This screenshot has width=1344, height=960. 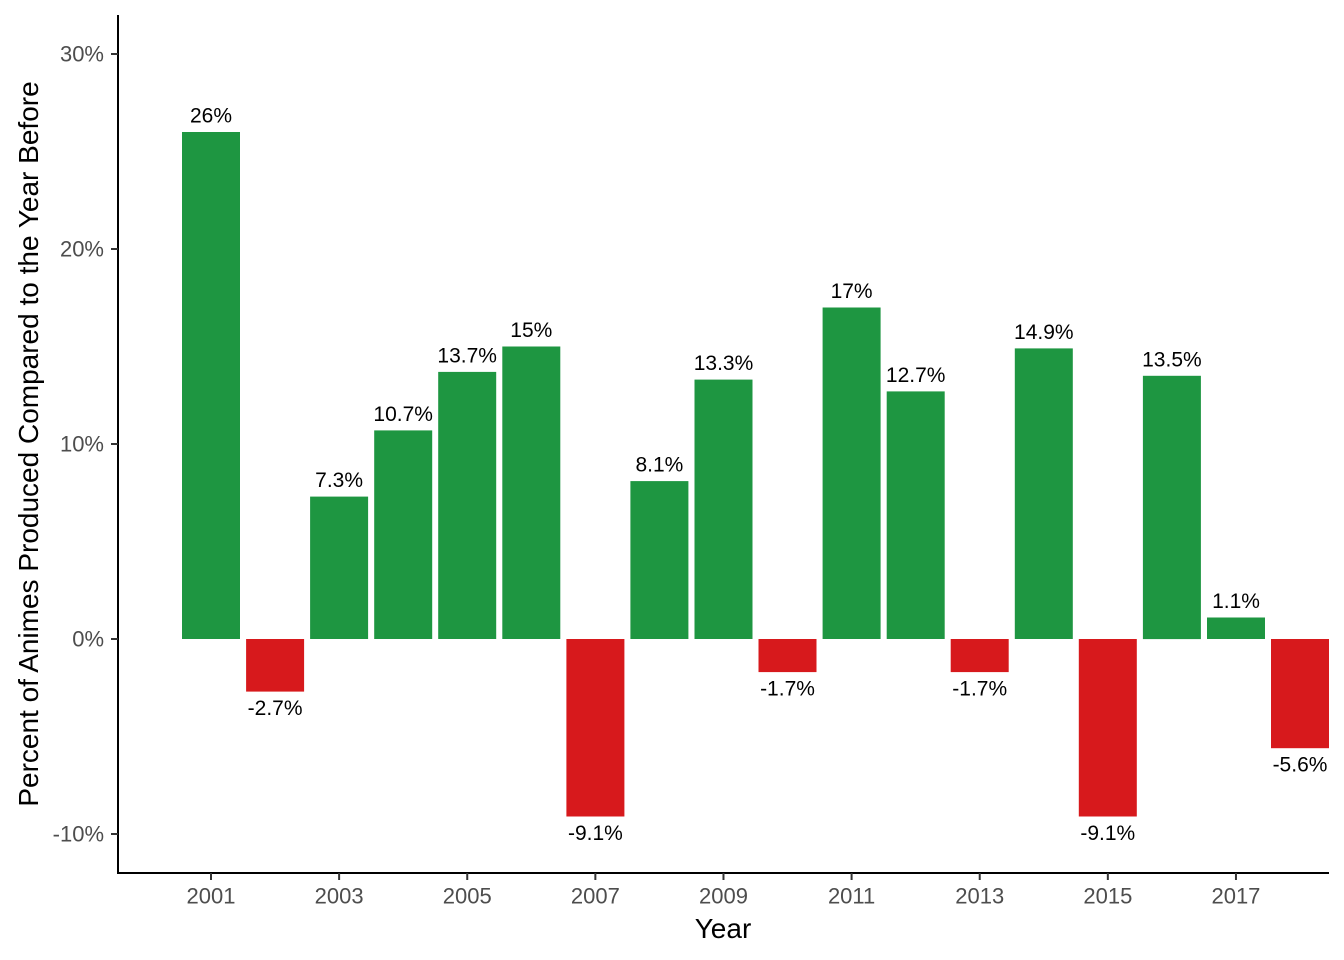 I want to click on x-tick-label: 2015, so click(x=1107, y=896).